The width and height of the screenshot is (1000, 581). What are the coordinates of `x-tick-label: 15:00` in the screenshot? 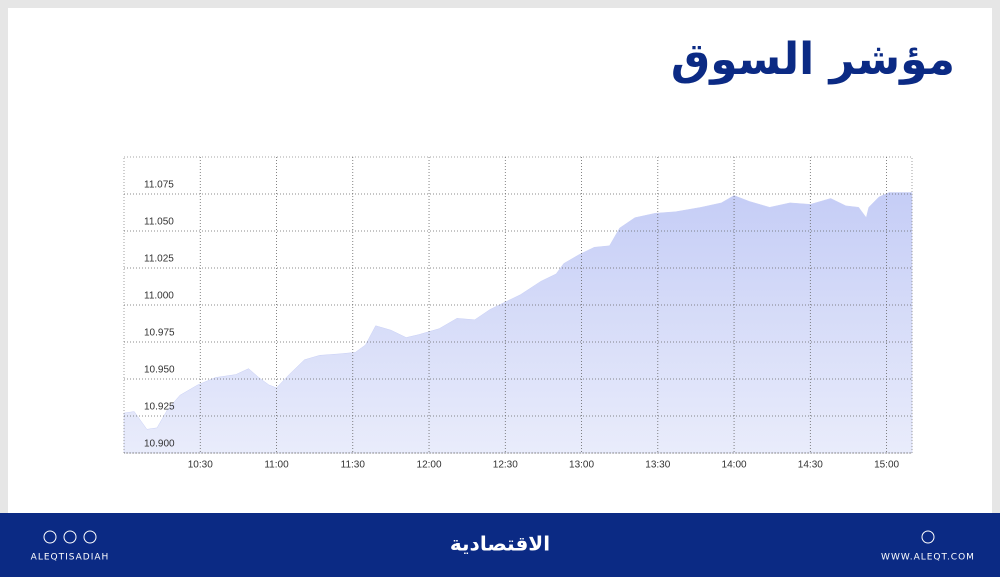 It's located at (886, 465).